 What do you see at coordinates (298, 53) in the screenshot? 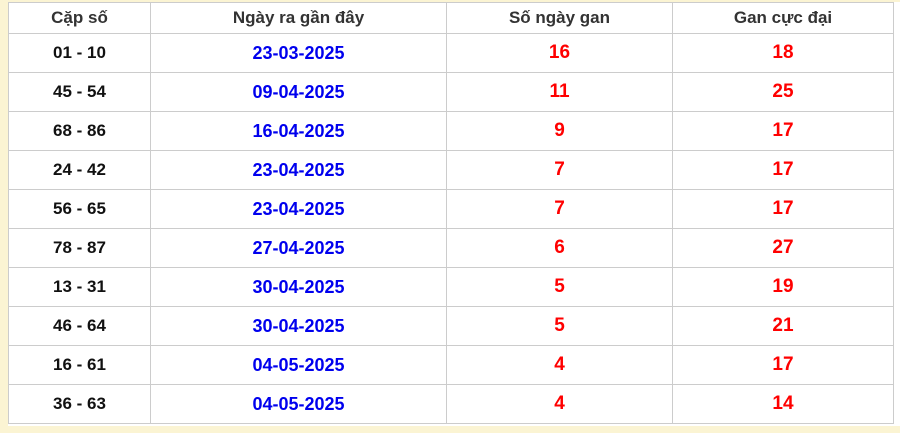
I see `date-cell: 23-03-2025` at bounding box center [298, 53].